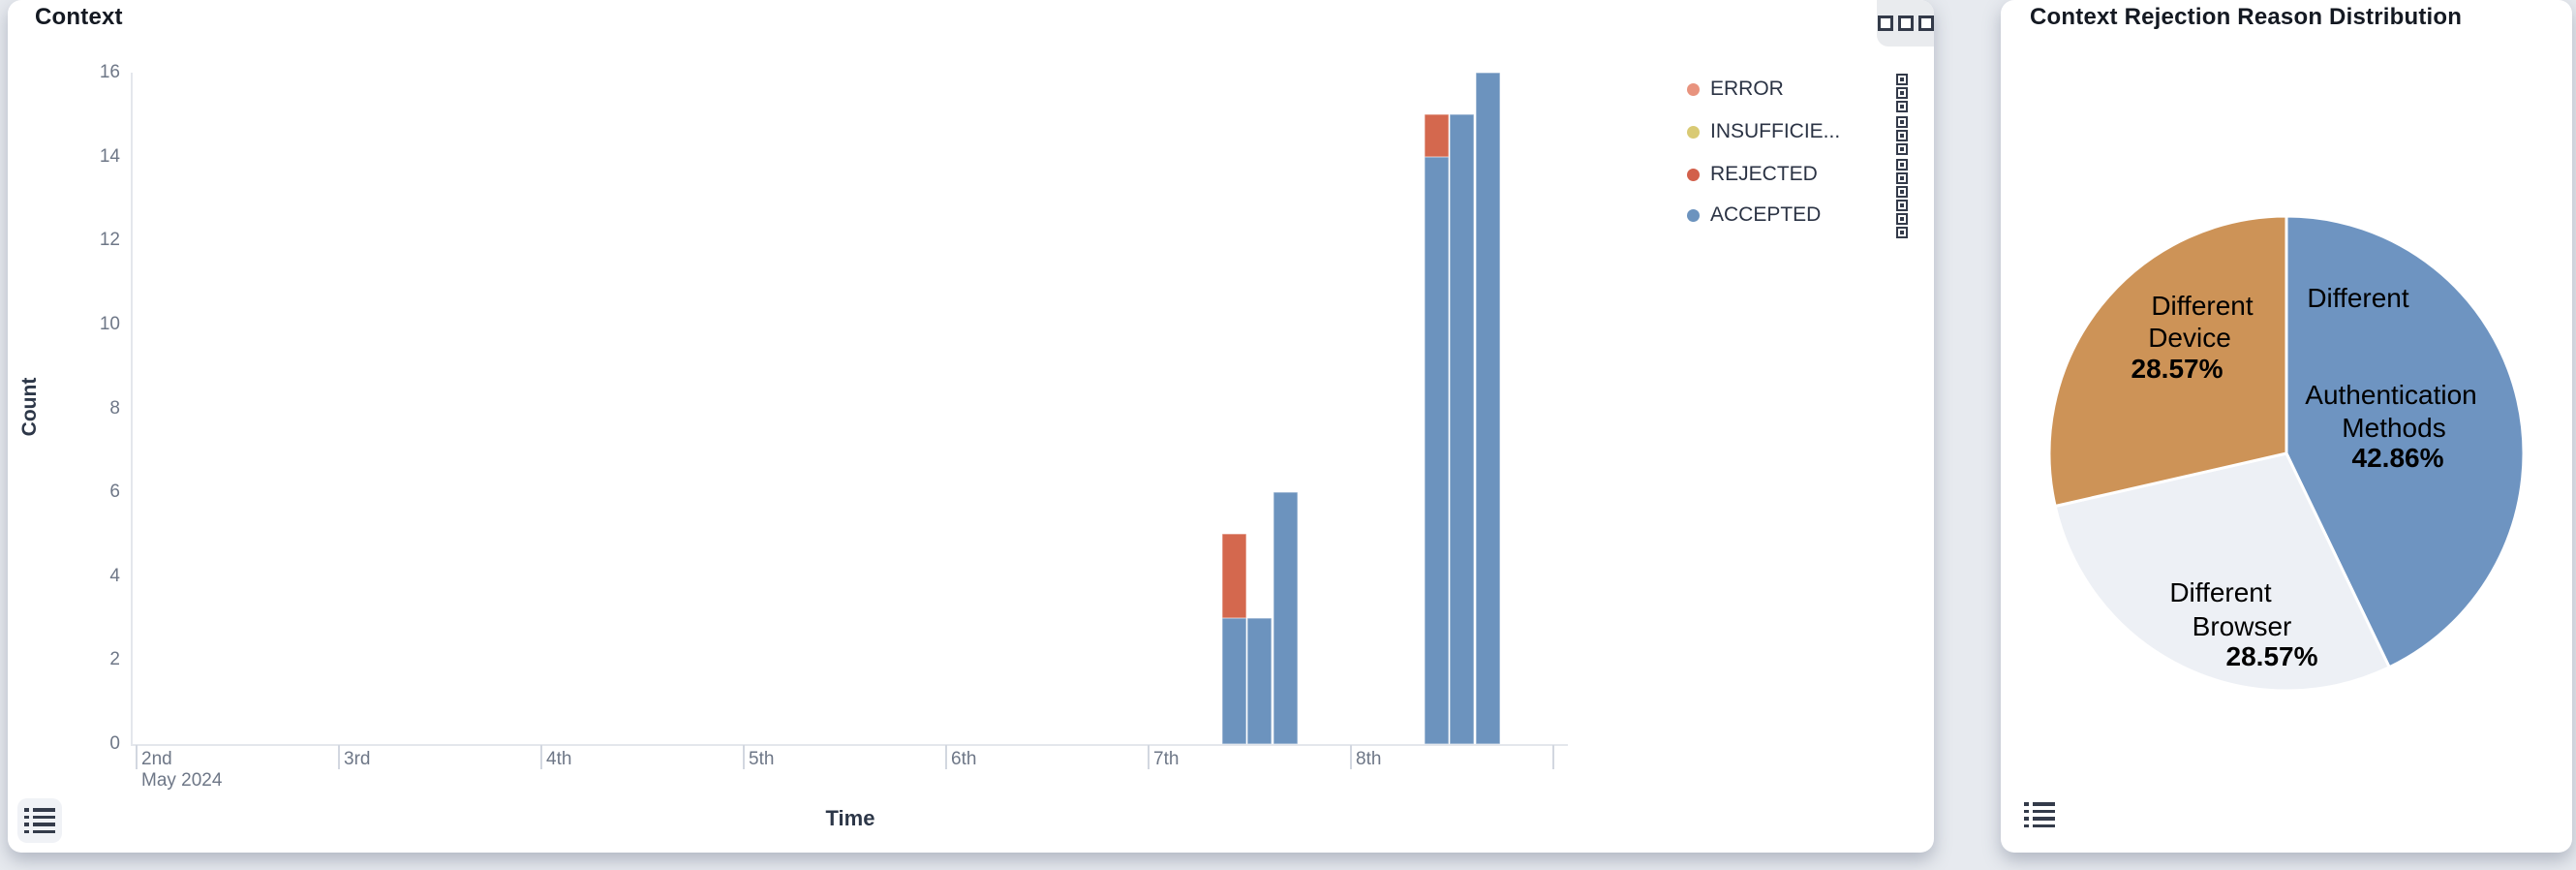 The width and height of the screenshot is (2576, 870). I want to click on legend-item-rejected: REJECTED, so click(1752, 174).